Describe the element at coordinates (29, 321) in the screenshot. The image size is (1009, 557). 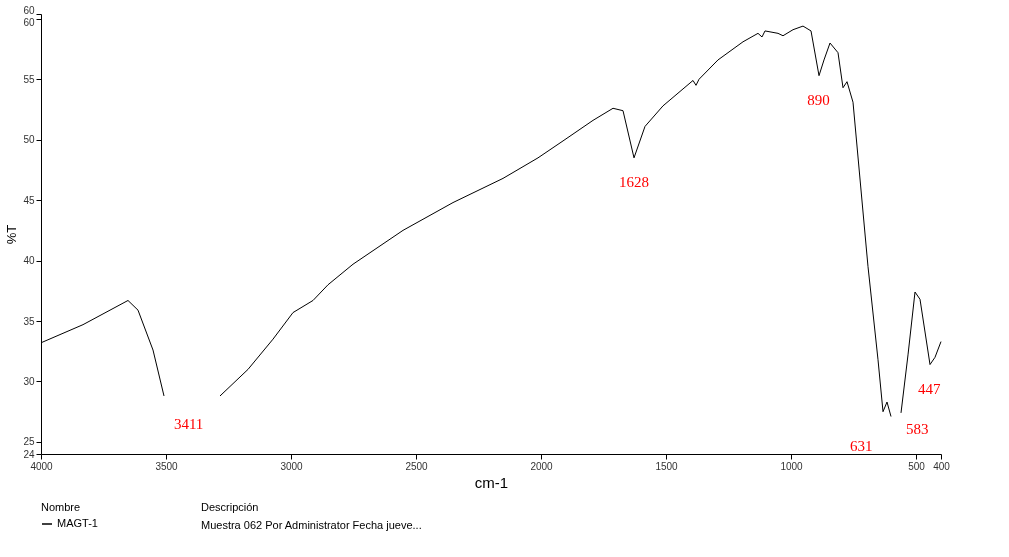
I see `y-tick-label: 35` at that location.